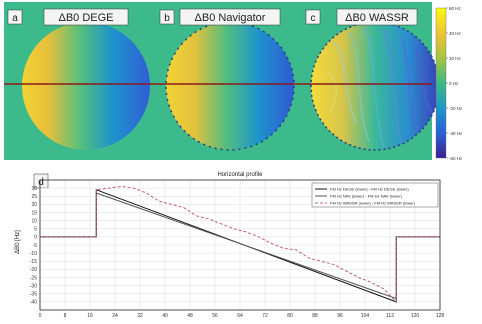  Describe the element at coordinates (115, 316) in the screenshot. I see `x-tick-label: 24` at that location.